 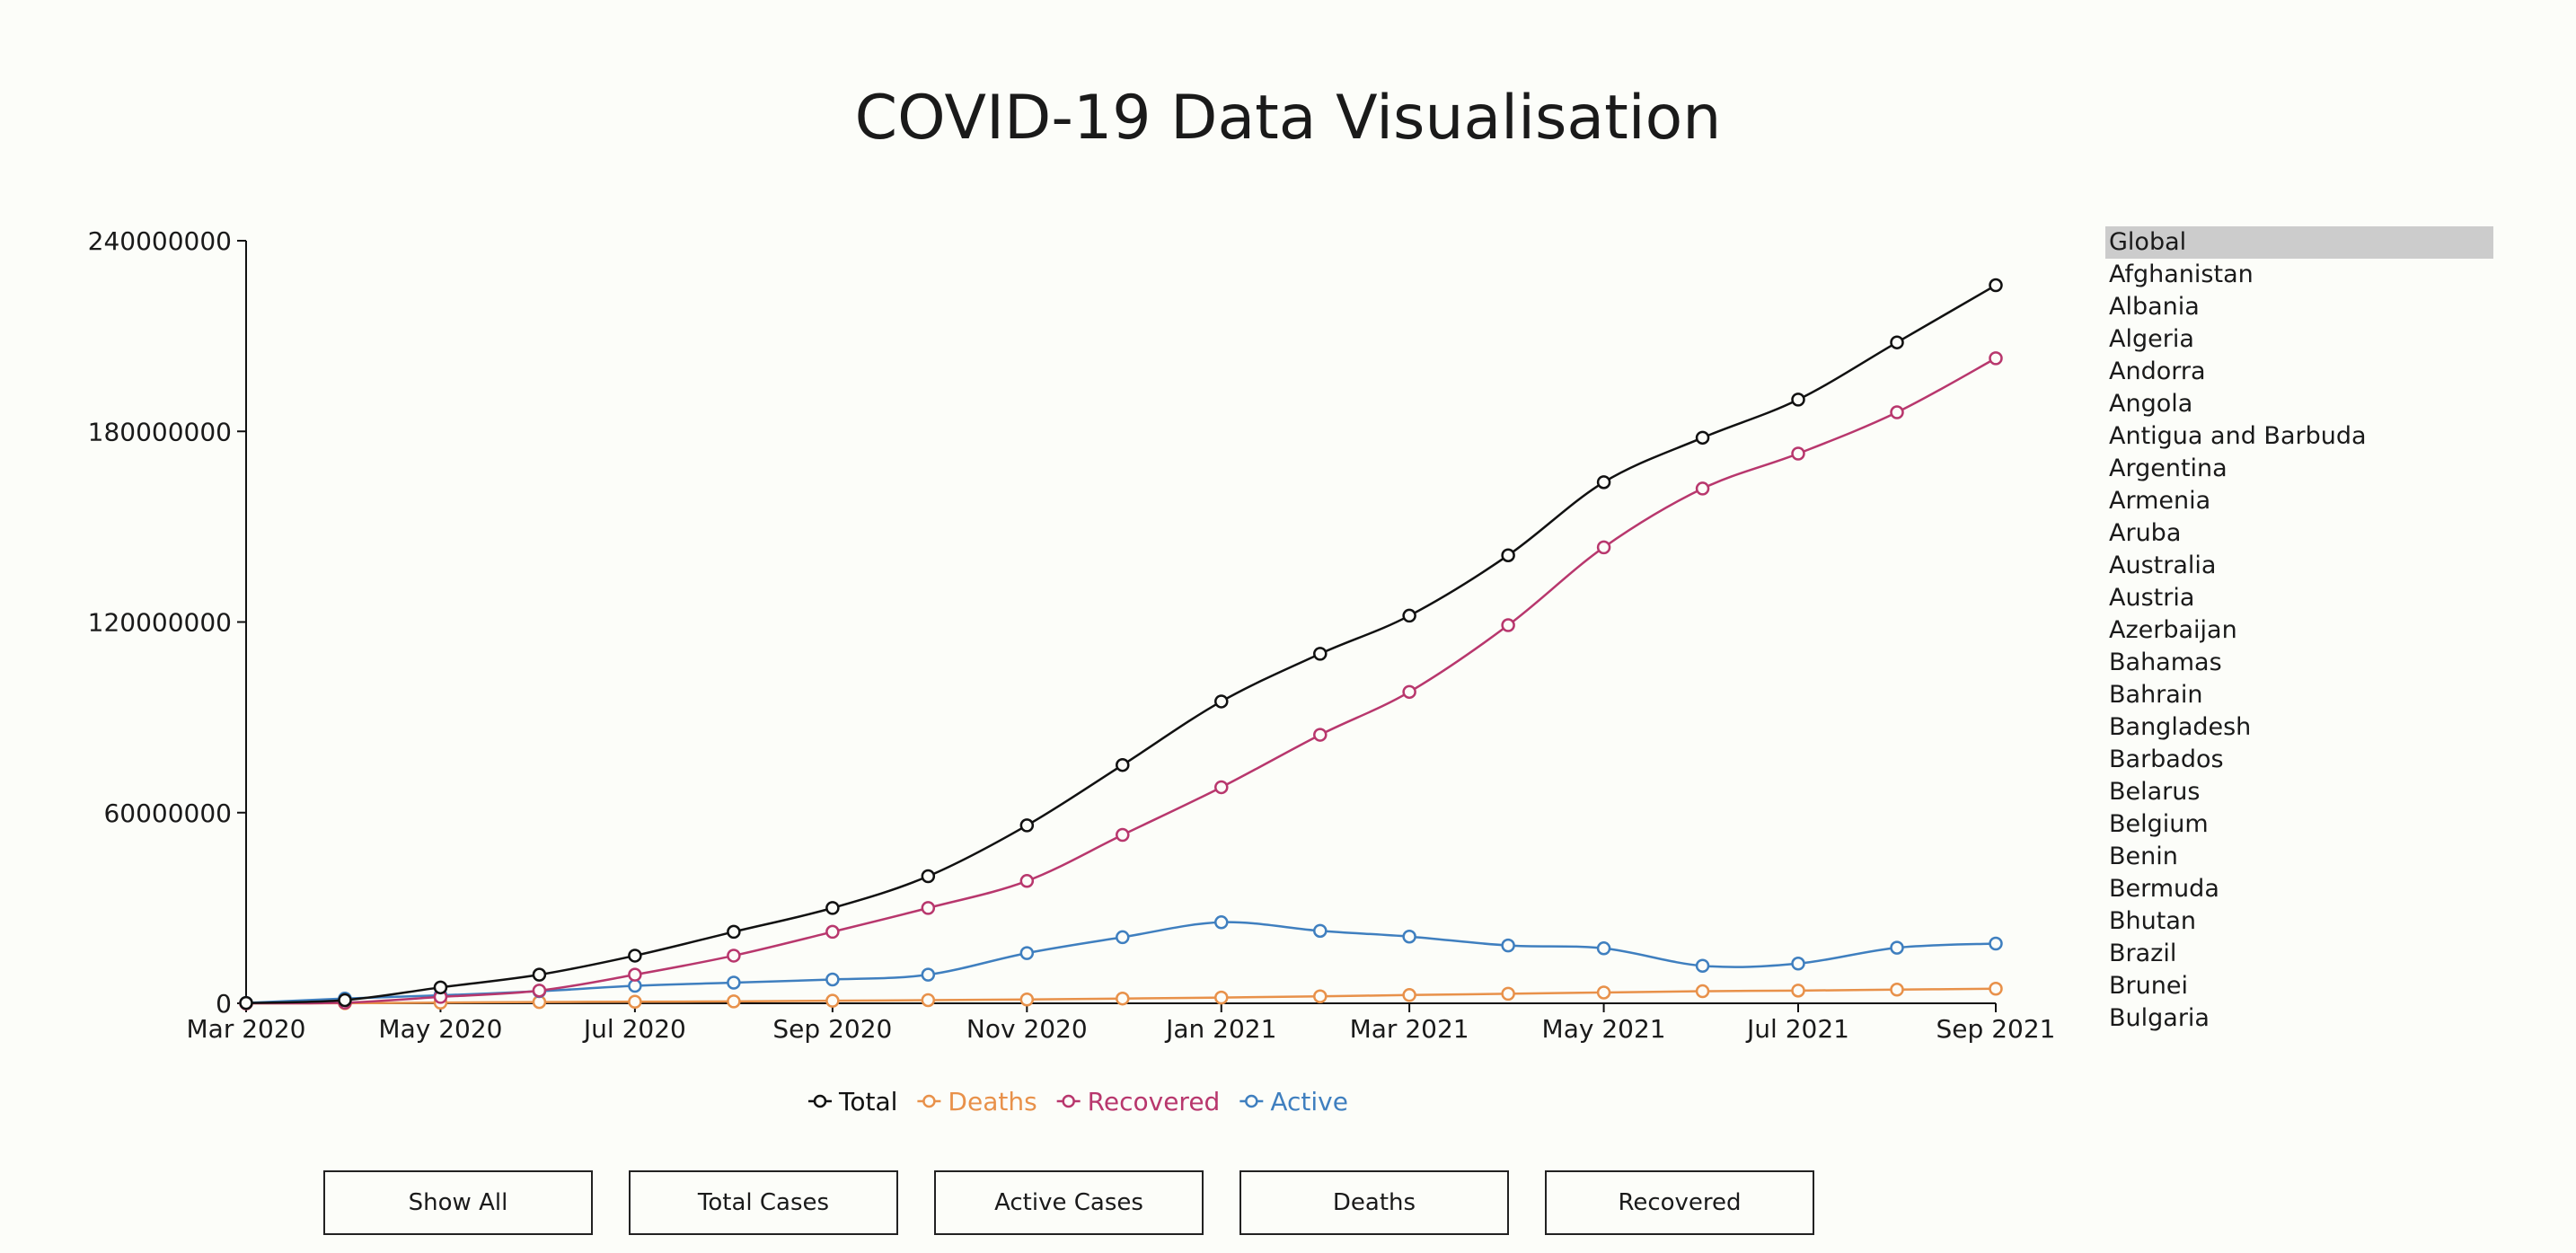 What do you see at coordinates (2151, 339) in the screenshot?
I see `country-item: Algeria` at bounding box center [2151, 339].